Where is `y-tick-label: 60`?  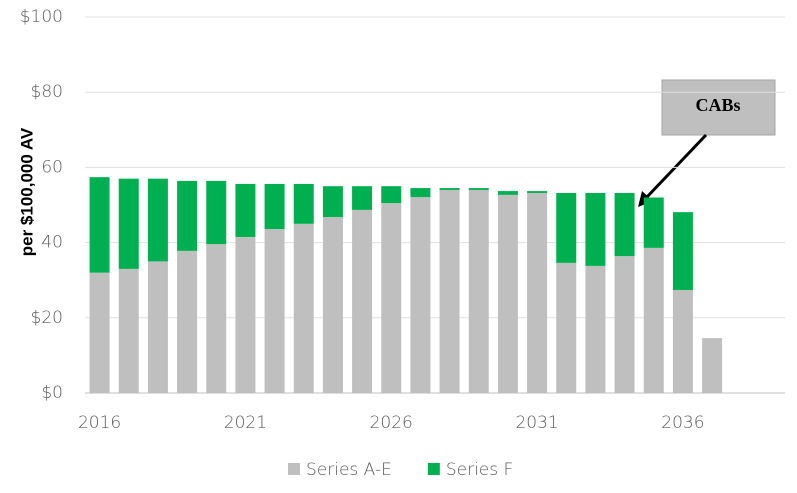 y-tick-label: 60 is located at coordinates (52, 167).